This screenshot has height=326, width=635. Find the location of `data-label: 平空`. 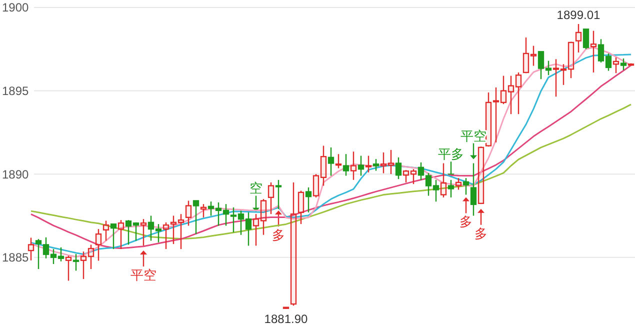

data-label: 平空 is located at coordinates (143, 276).